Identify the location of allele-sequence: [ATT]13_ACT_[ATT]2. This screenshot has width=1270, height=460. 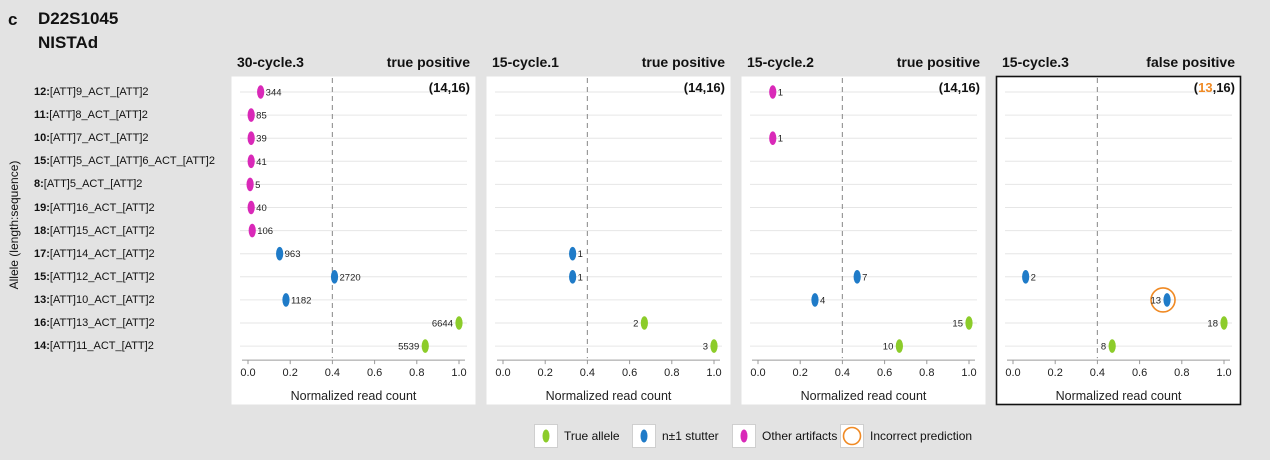
(102, 323).